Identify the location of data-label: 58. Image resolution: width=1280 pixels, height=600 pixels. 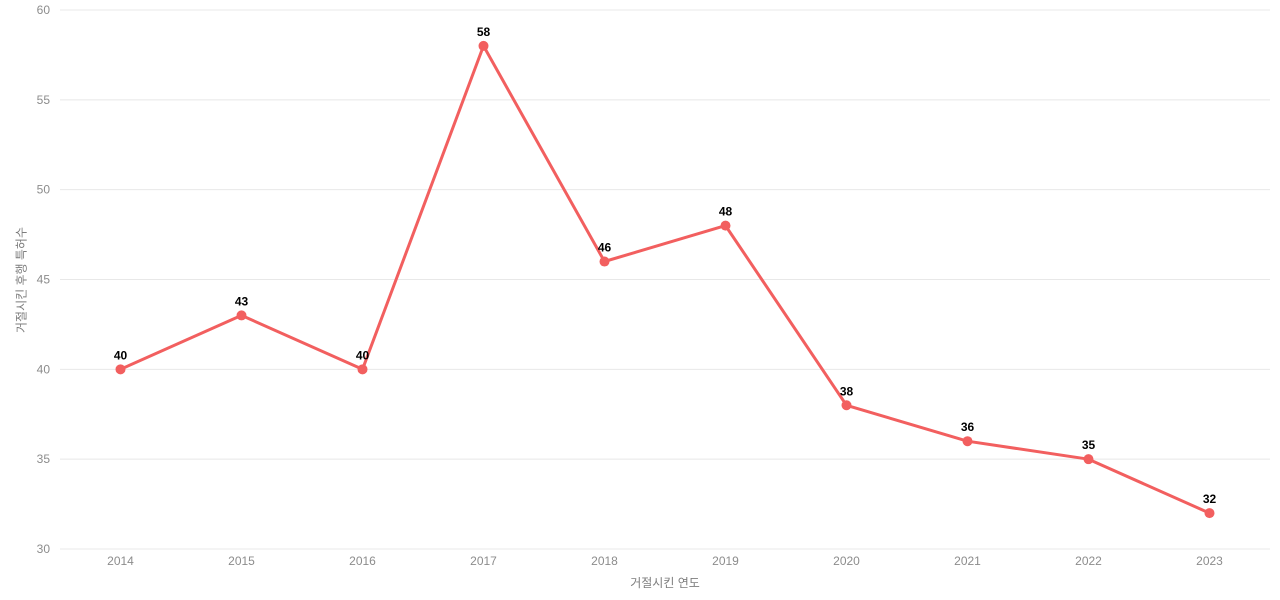
(484, 32).